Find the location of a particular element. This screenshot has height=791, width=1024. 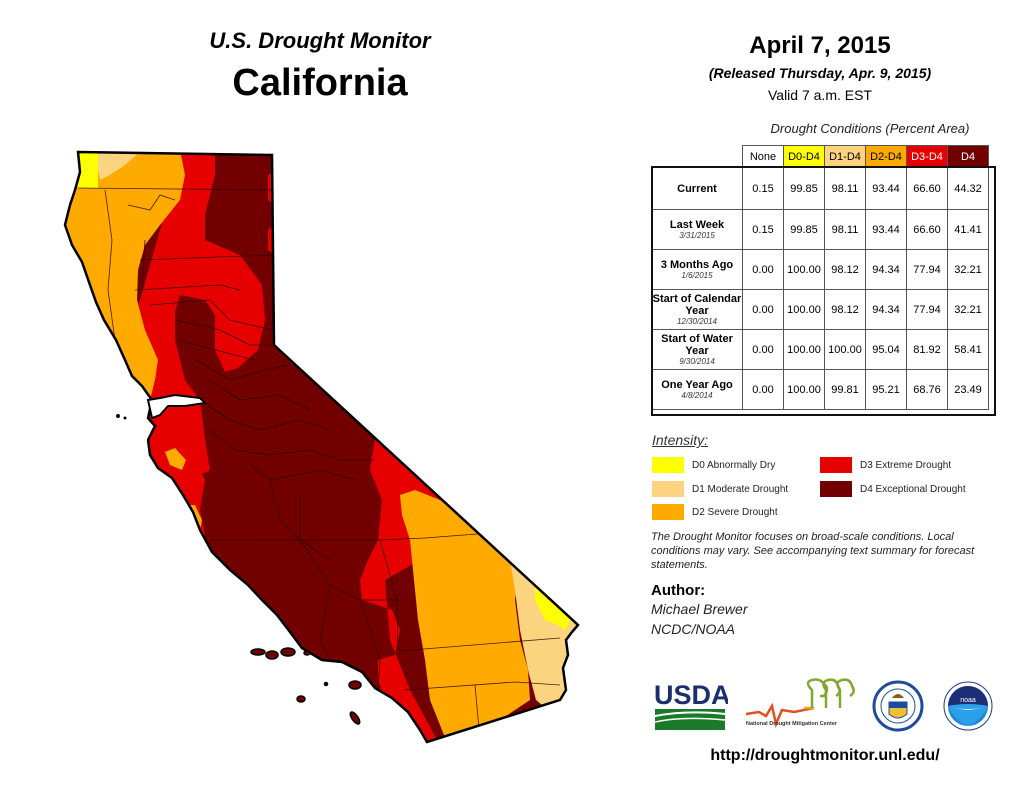

legend-item-d3: D3 Extreme Drought is located at coordinates (885, 465).